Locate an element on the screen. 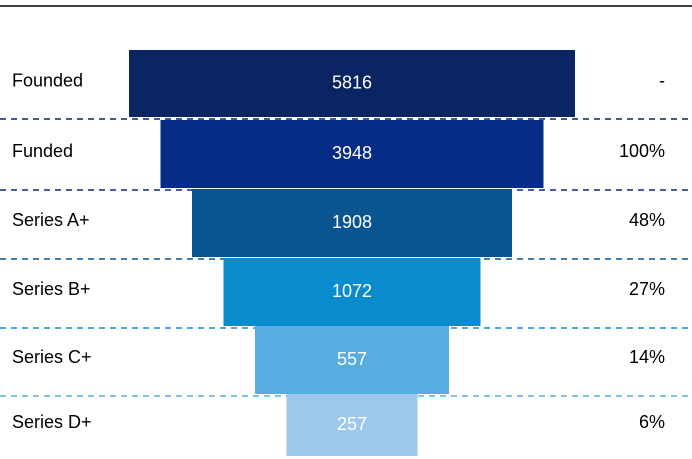 This screenshot has width=692, height=459. value-label: 1072 is located at coordinates (352, 291).